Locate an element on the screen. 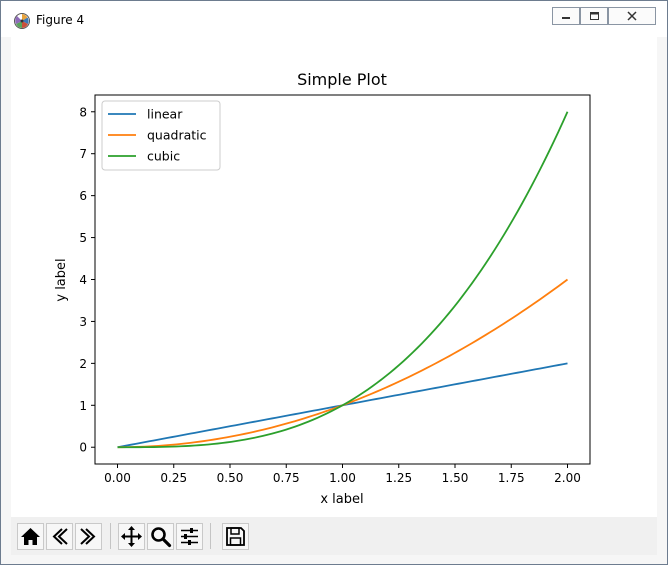  legend-label: quadratic is located at coordinates (177, 135).